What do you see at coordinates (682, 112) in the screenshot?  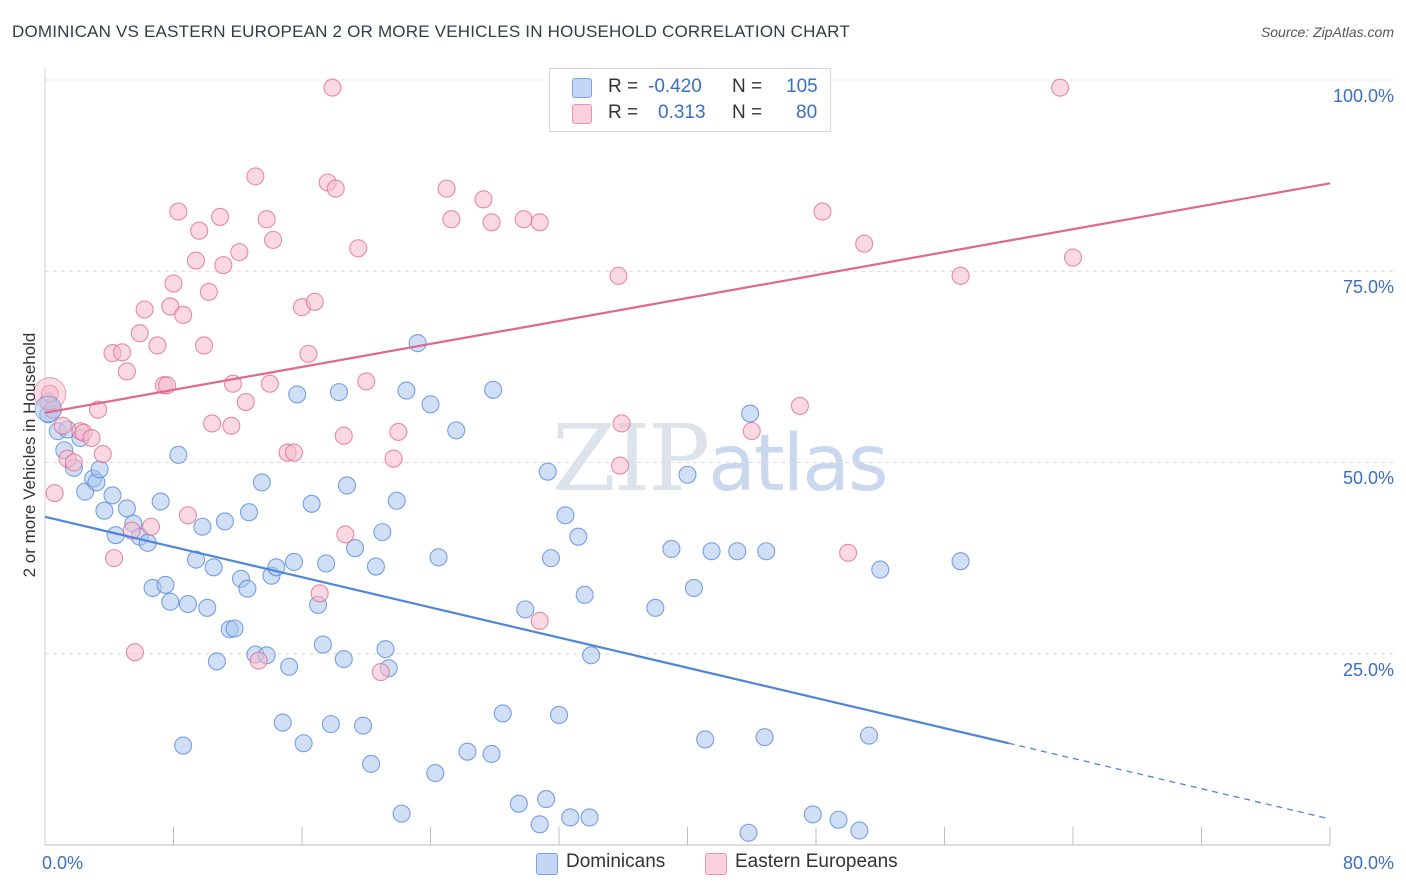 I see `legend-r-value: 0.313` at bounding box center [682, 112].